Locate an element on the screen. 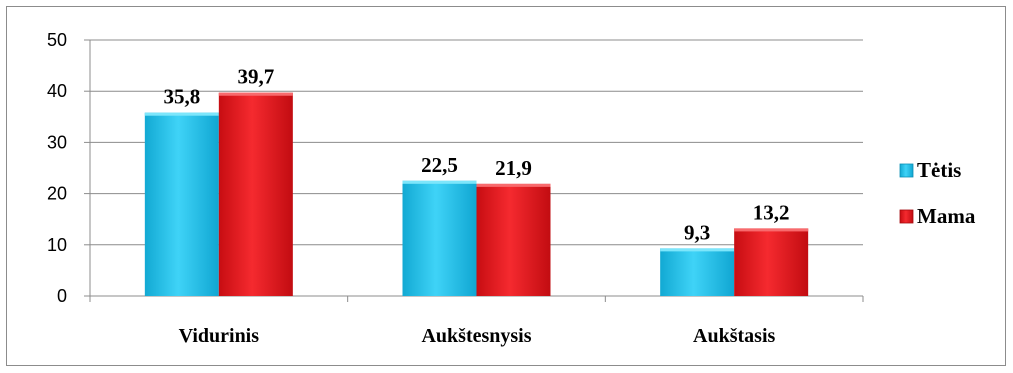 This screenshot has height=373, width=1013. category-label: Vidurinis is located at coordinates (219, 336).